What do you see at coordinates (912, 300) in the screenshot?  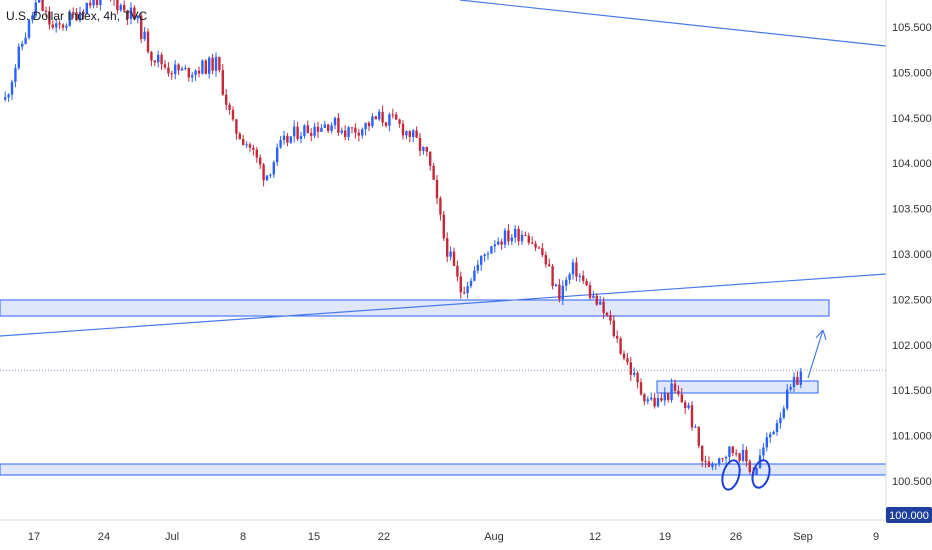 I see `price-tick-label: 102.500` at bounding box center [912, 300].